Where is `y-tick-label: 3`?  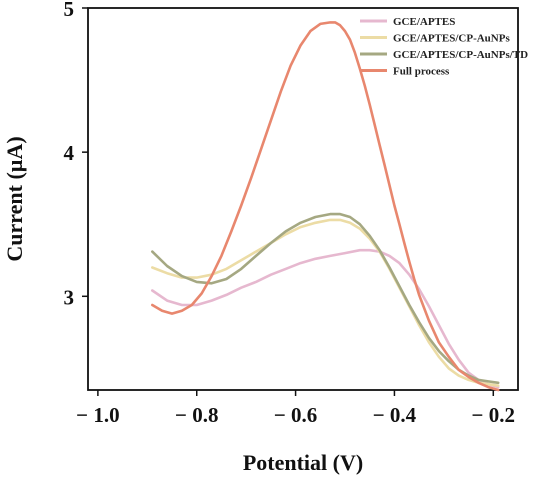 y-tick-label: 3 is located at coordinates (69, 297).